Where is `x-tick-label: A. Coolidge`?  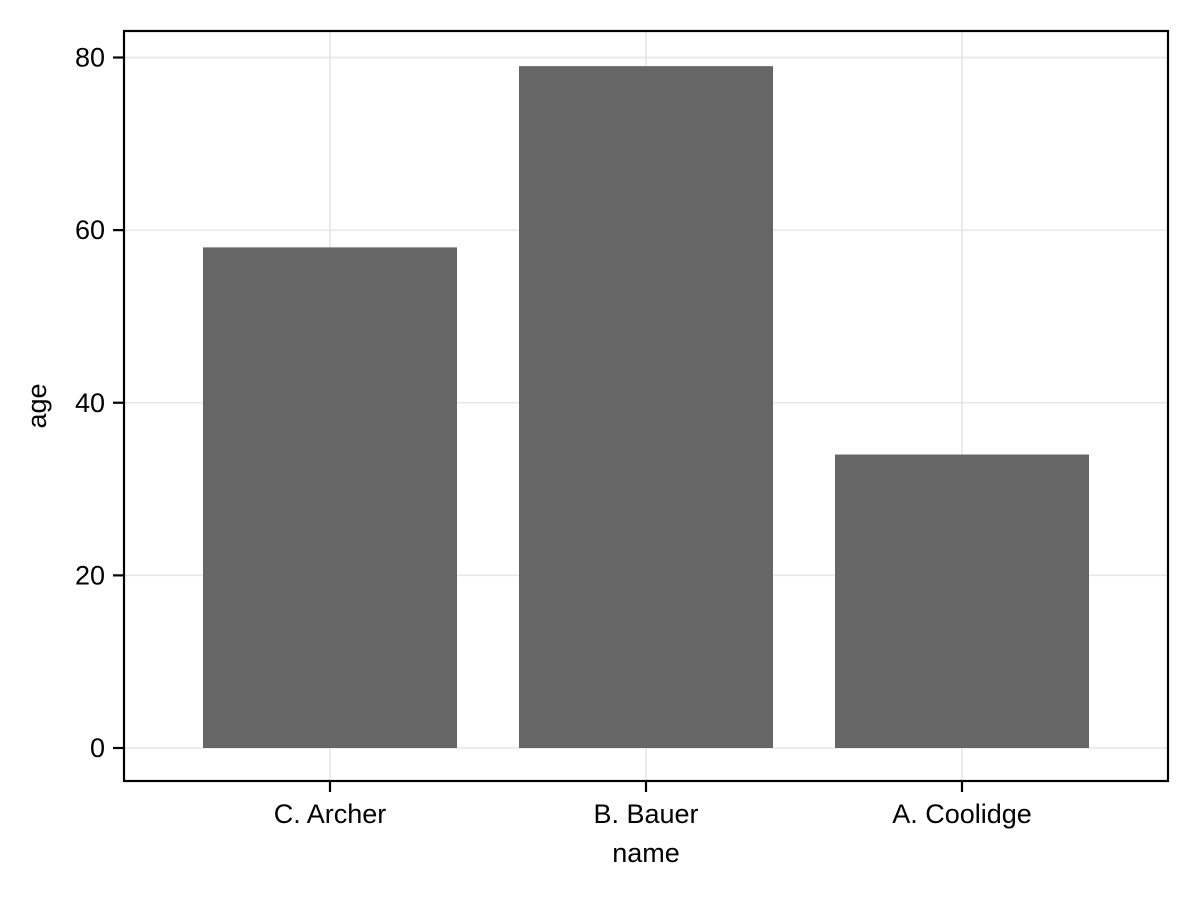 x-tick-label: A. Coolidge is located at coordinates (962, 814).